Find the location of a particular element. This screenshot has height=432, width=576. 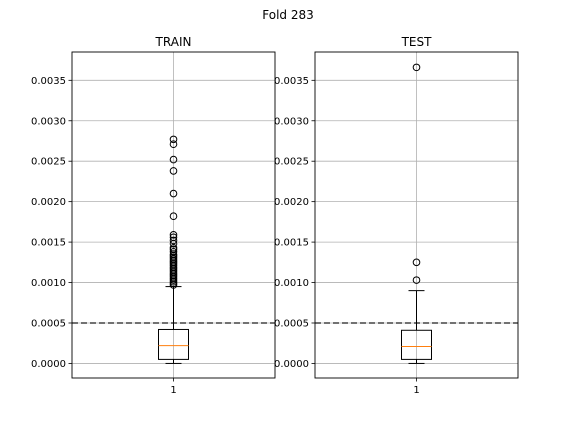

panel-title: TRAIN is located at coordinates (173, 42).